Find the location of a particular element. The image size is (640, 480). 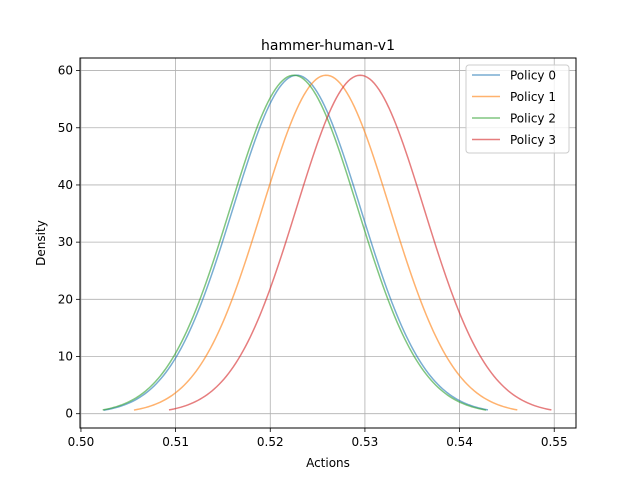

x-tick-label: 0.52 is located at coordinates (270, 442).